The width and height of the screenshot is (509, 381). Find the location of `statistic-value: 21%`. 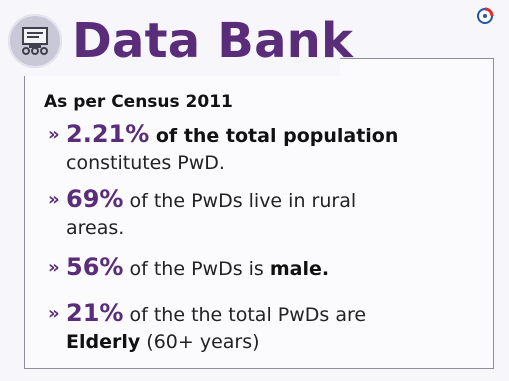

statistic-value: 21% is located at coordinates (95, 313).